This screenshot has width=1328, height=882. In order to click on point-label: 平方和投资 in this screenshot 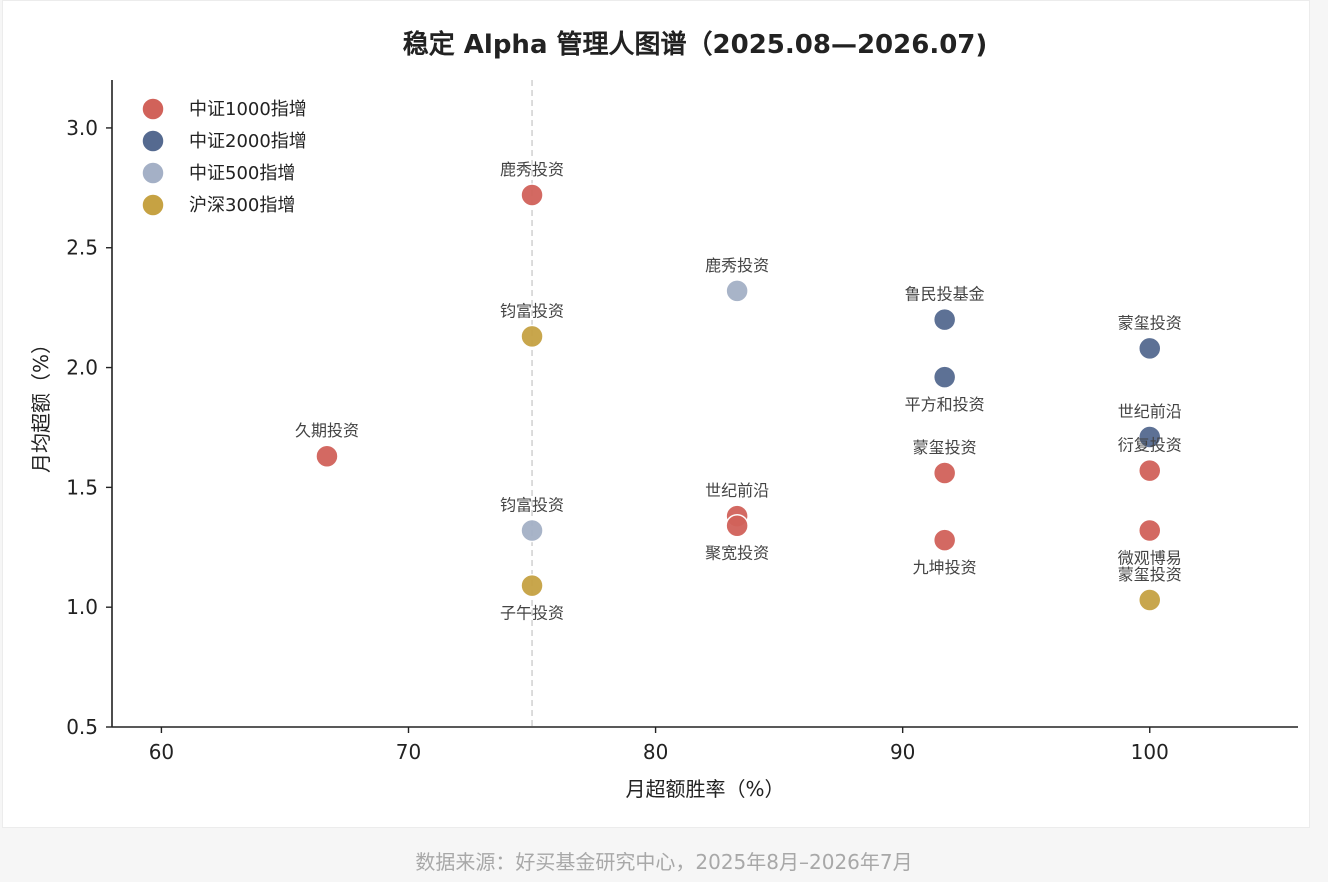, I will do `click(945, 404)`.